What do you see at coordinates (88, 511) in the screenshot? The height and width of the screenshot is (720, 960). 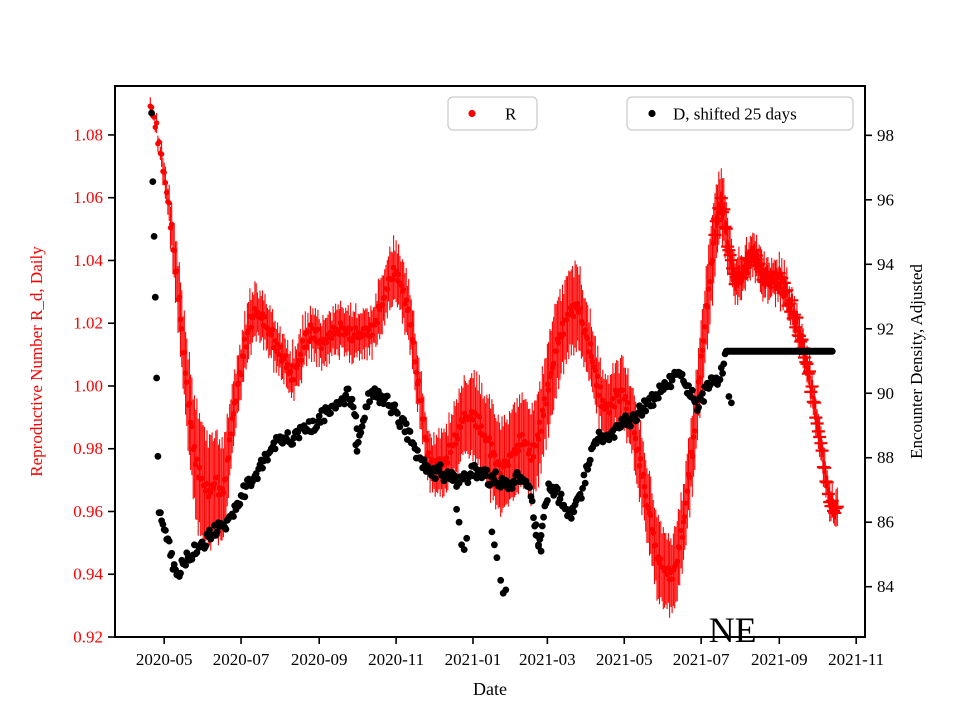 I see `left-tick-label: 0.96` at bounding box center [88, 511].